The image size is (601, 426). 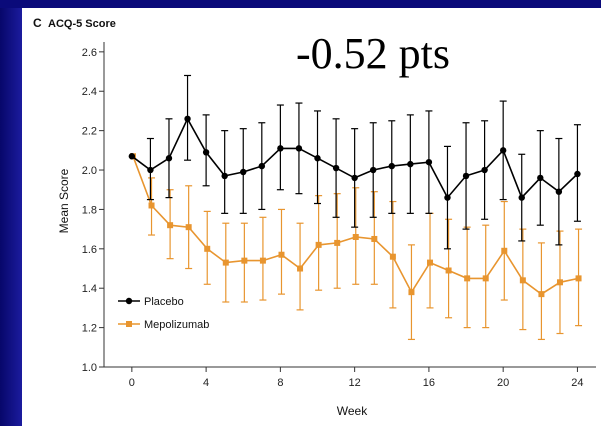 I want to click on legend: Placebo Mepolizumab, so click(x=163, y=313).